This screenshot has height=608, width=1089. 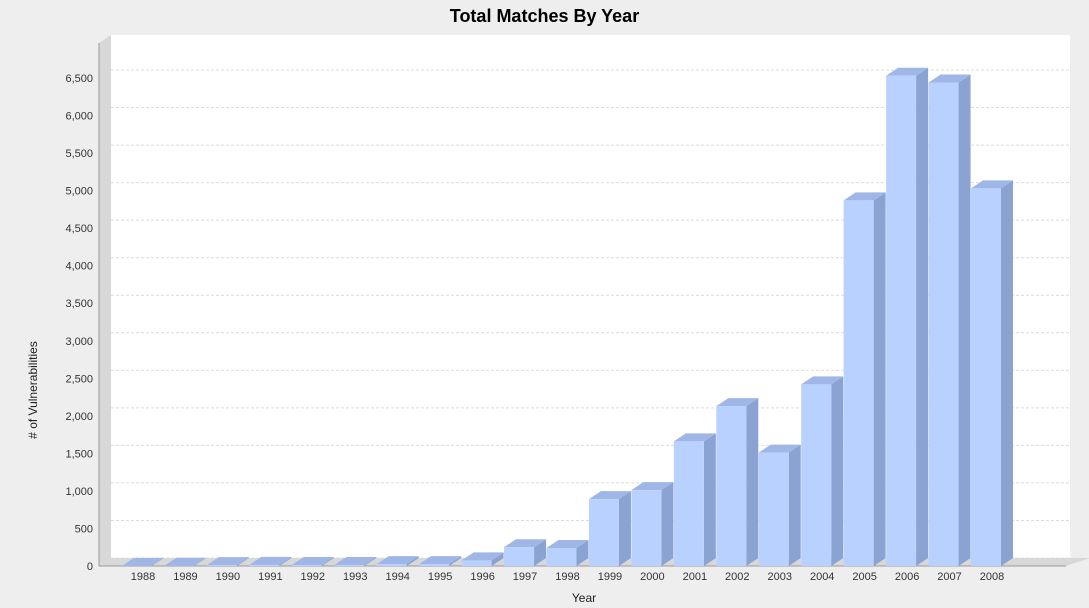 I want to click on y-tick-label: 5,000, so click(x=79, y=192).